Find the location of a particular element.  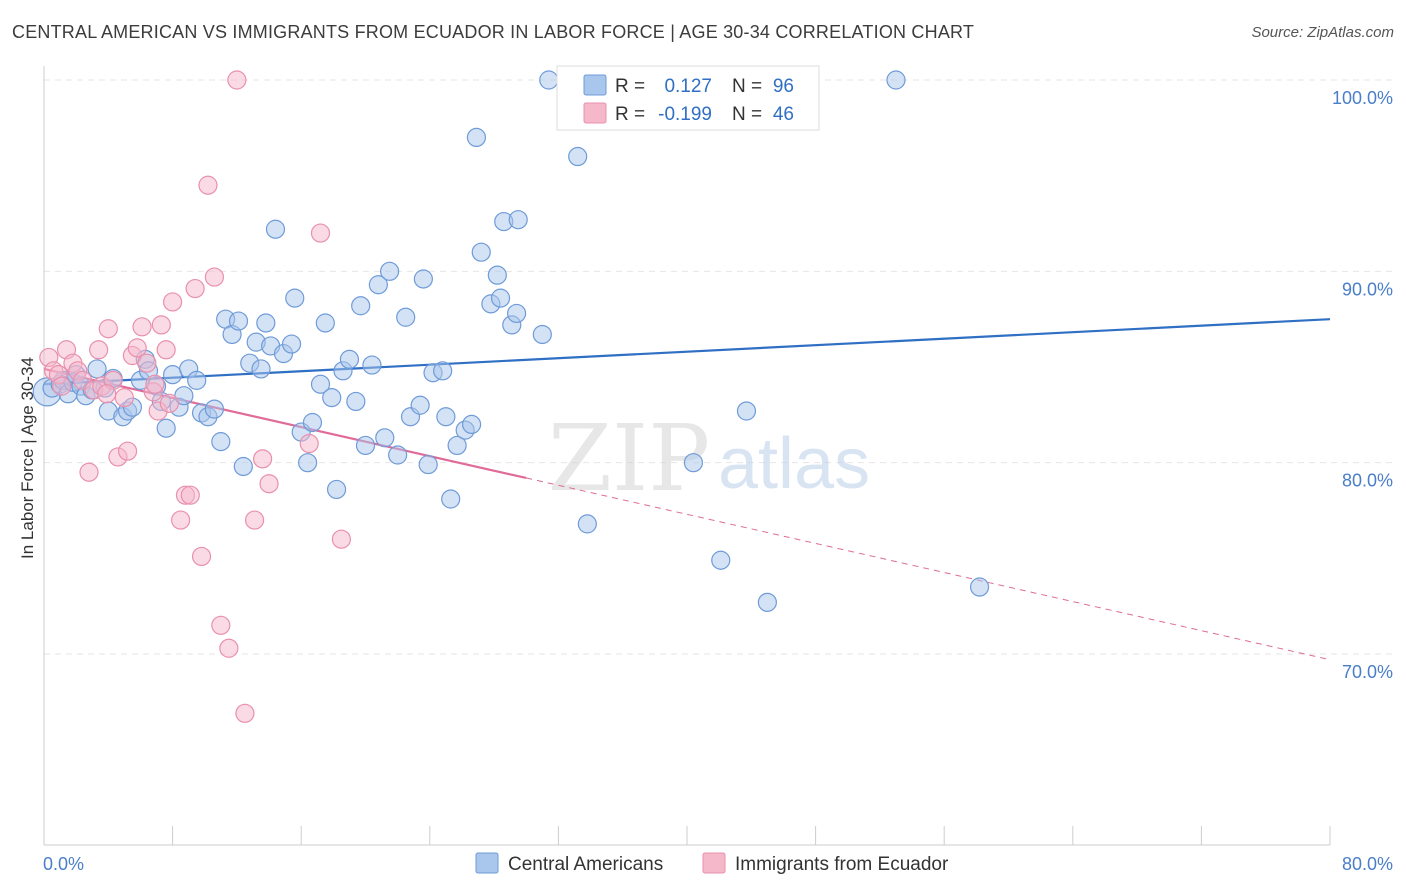

legend-n-label-1: N = is located at coordinates (747, 86).